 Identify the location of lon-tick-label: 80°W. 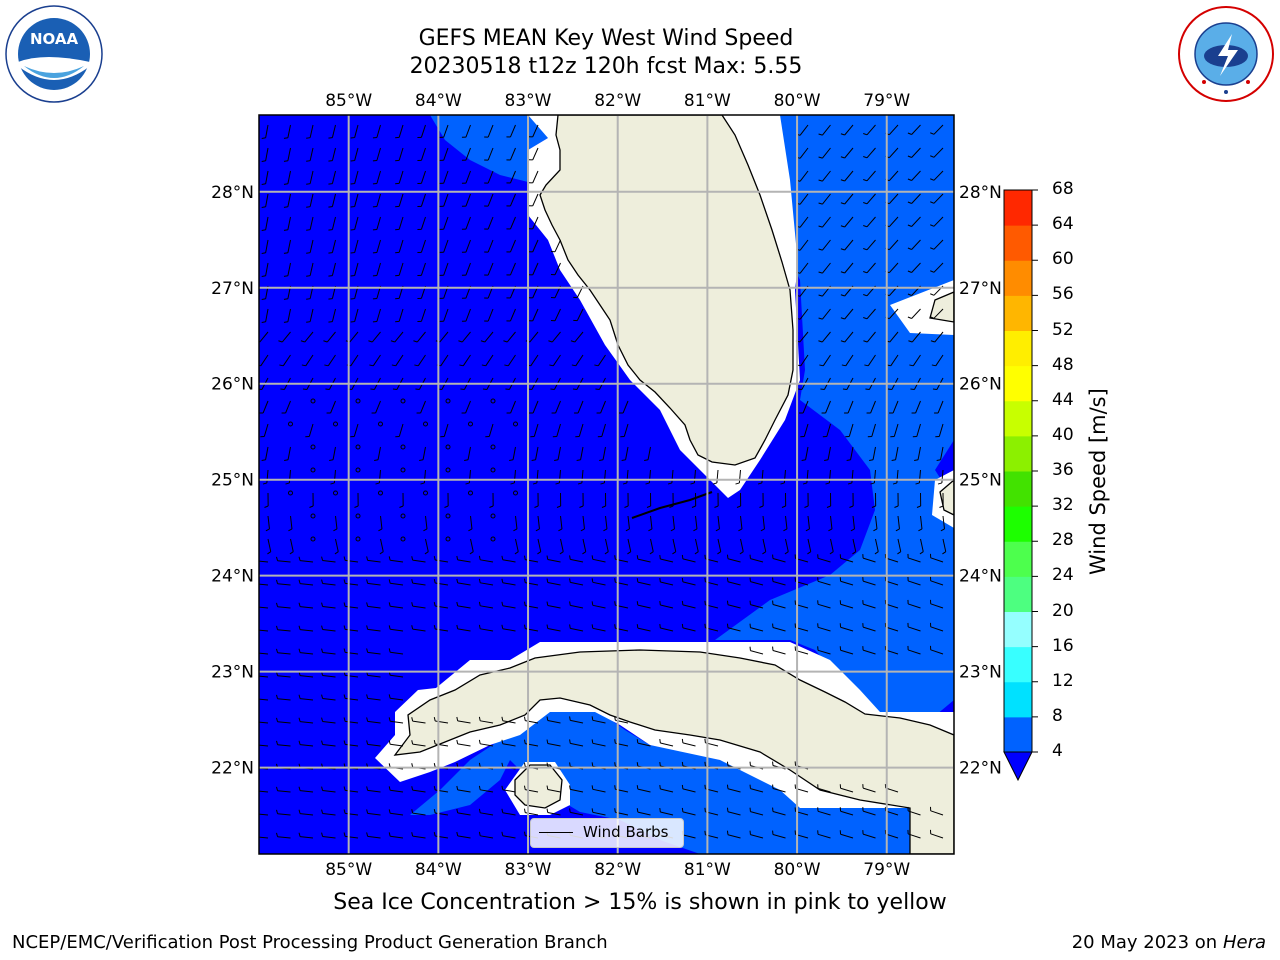
(797, 870).